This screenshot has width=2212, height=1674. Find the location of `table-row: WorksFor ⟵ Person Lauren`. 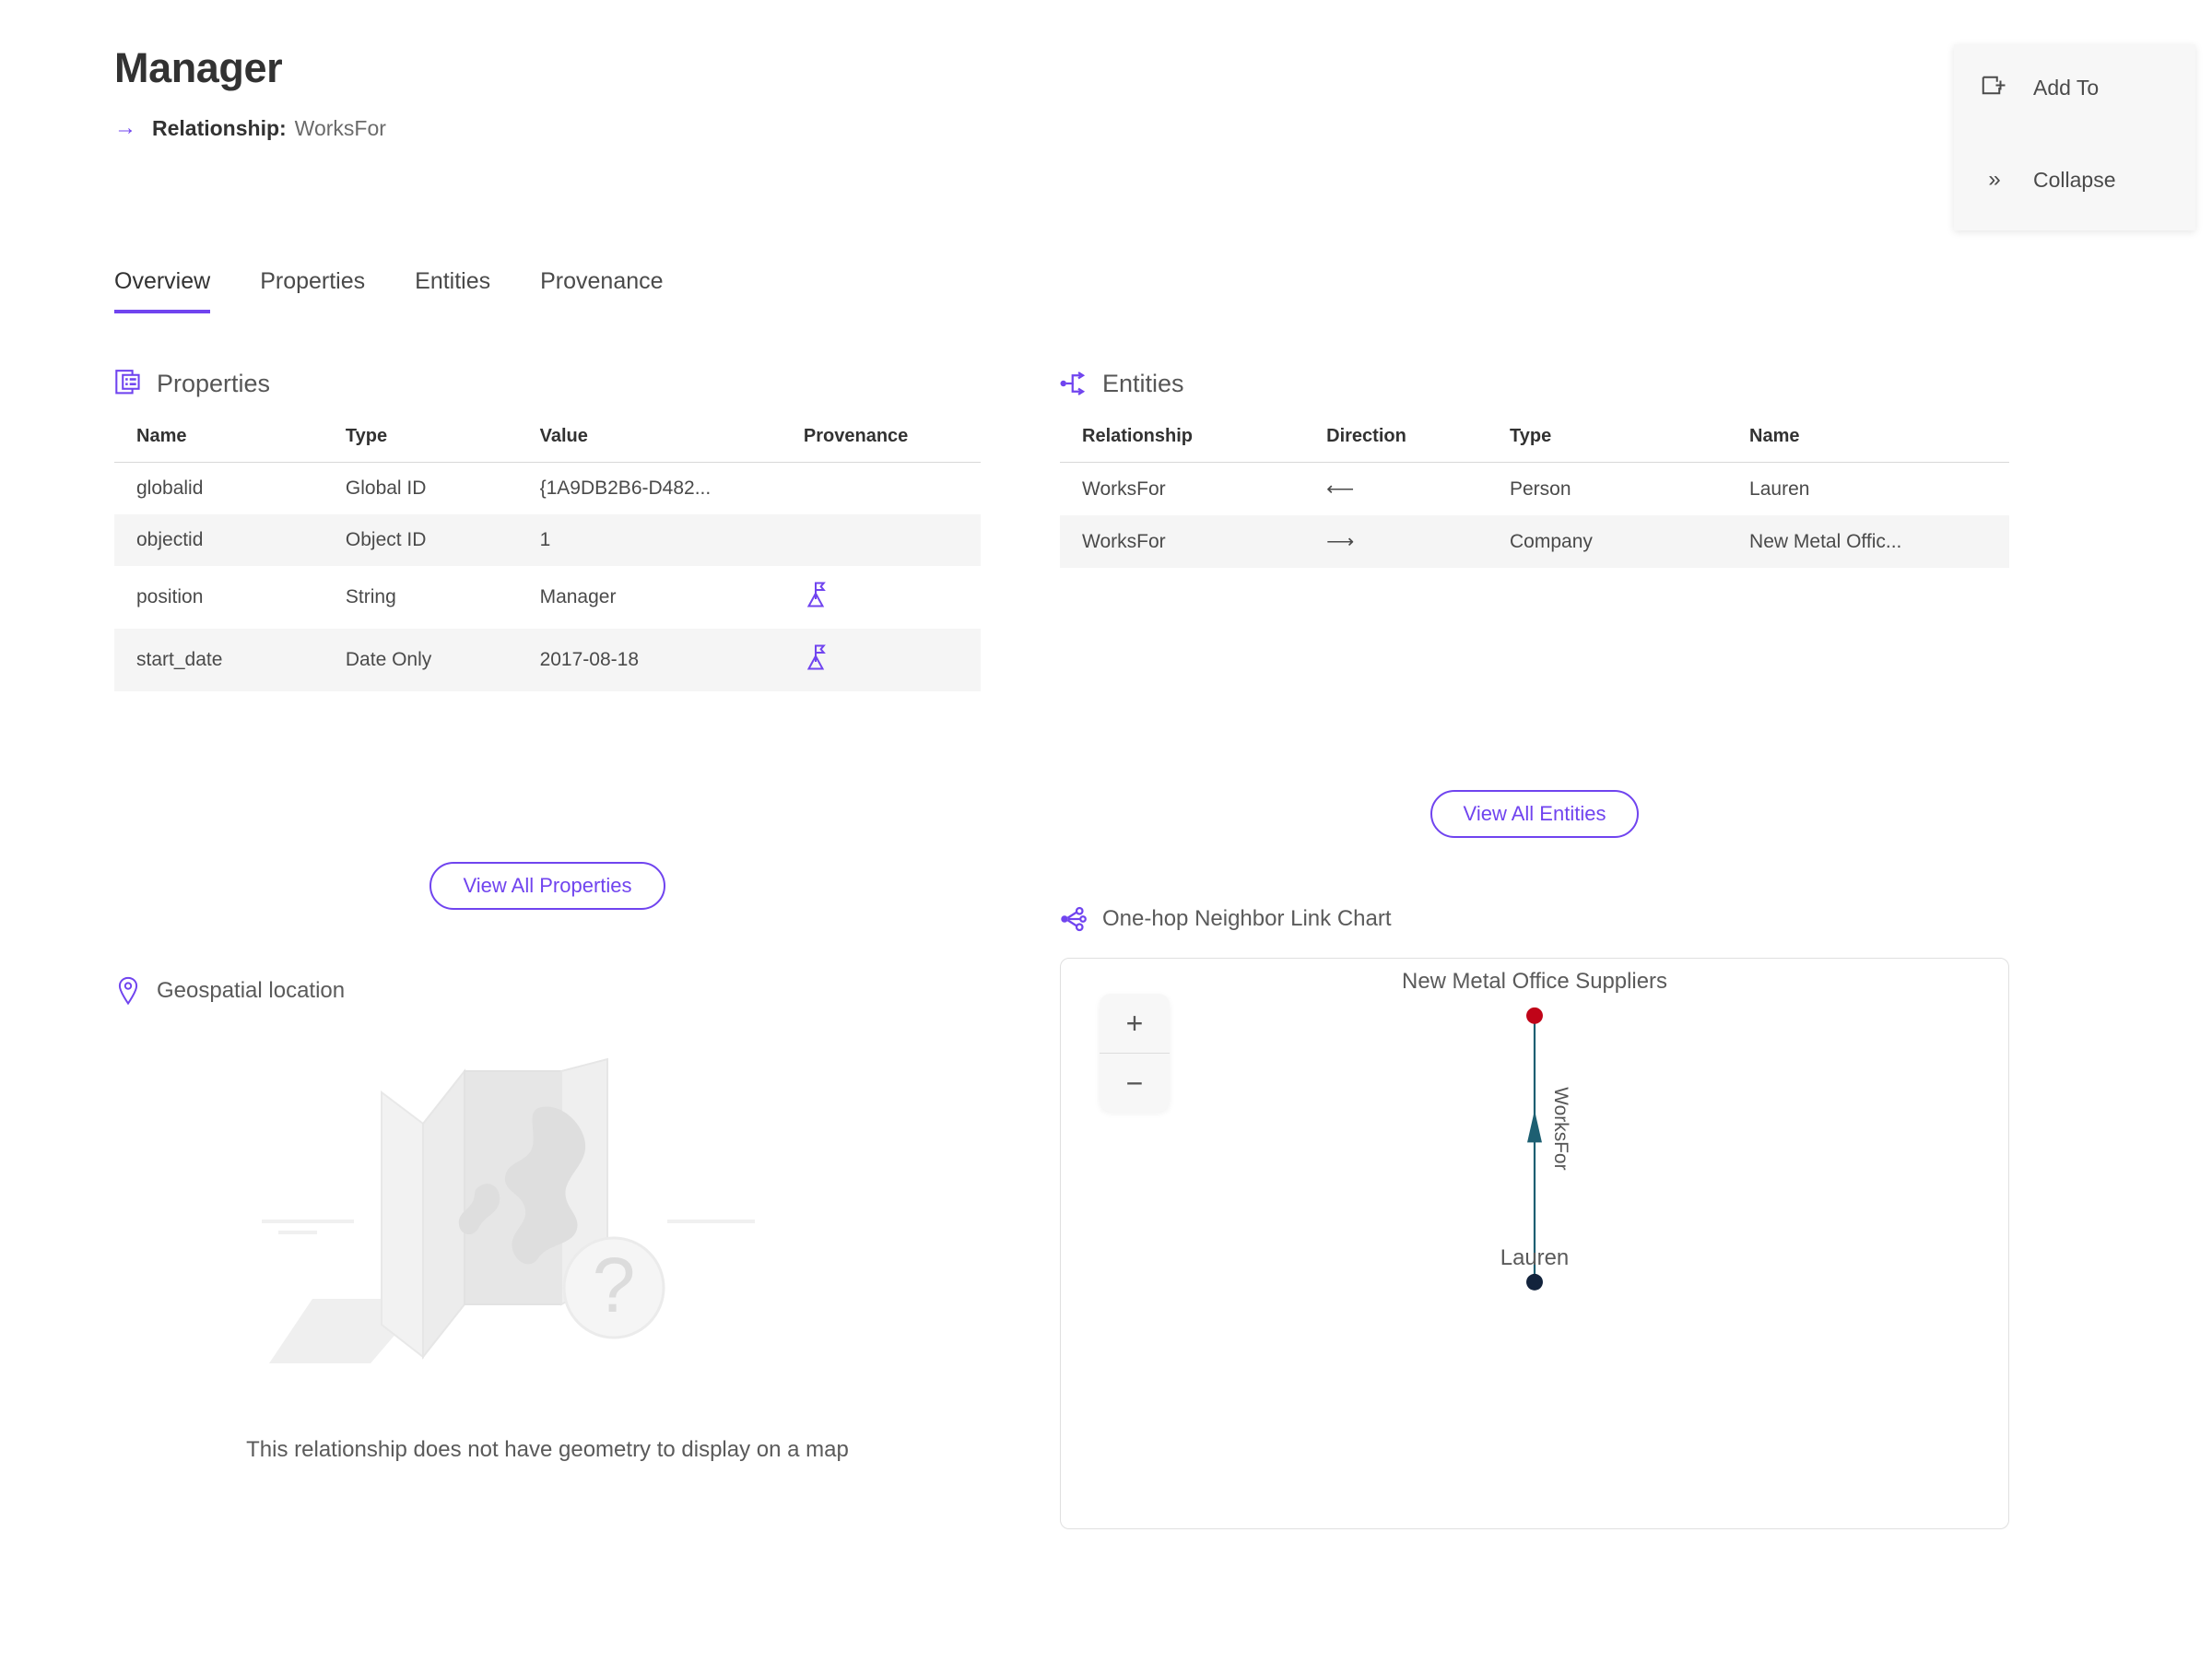

table-row: WorksFor ⟵ Person Lauren is located at coordinates (1534, 490).